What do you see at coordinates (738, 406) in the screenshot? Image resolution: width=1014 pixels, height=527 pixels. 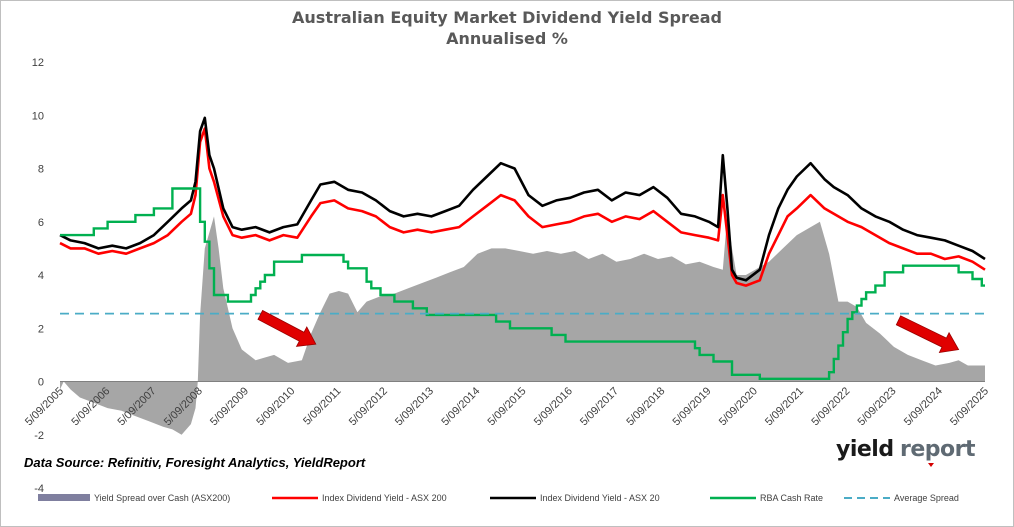 I see `x-tick-label: 5/09/2020` at bounding box center [738, 406].